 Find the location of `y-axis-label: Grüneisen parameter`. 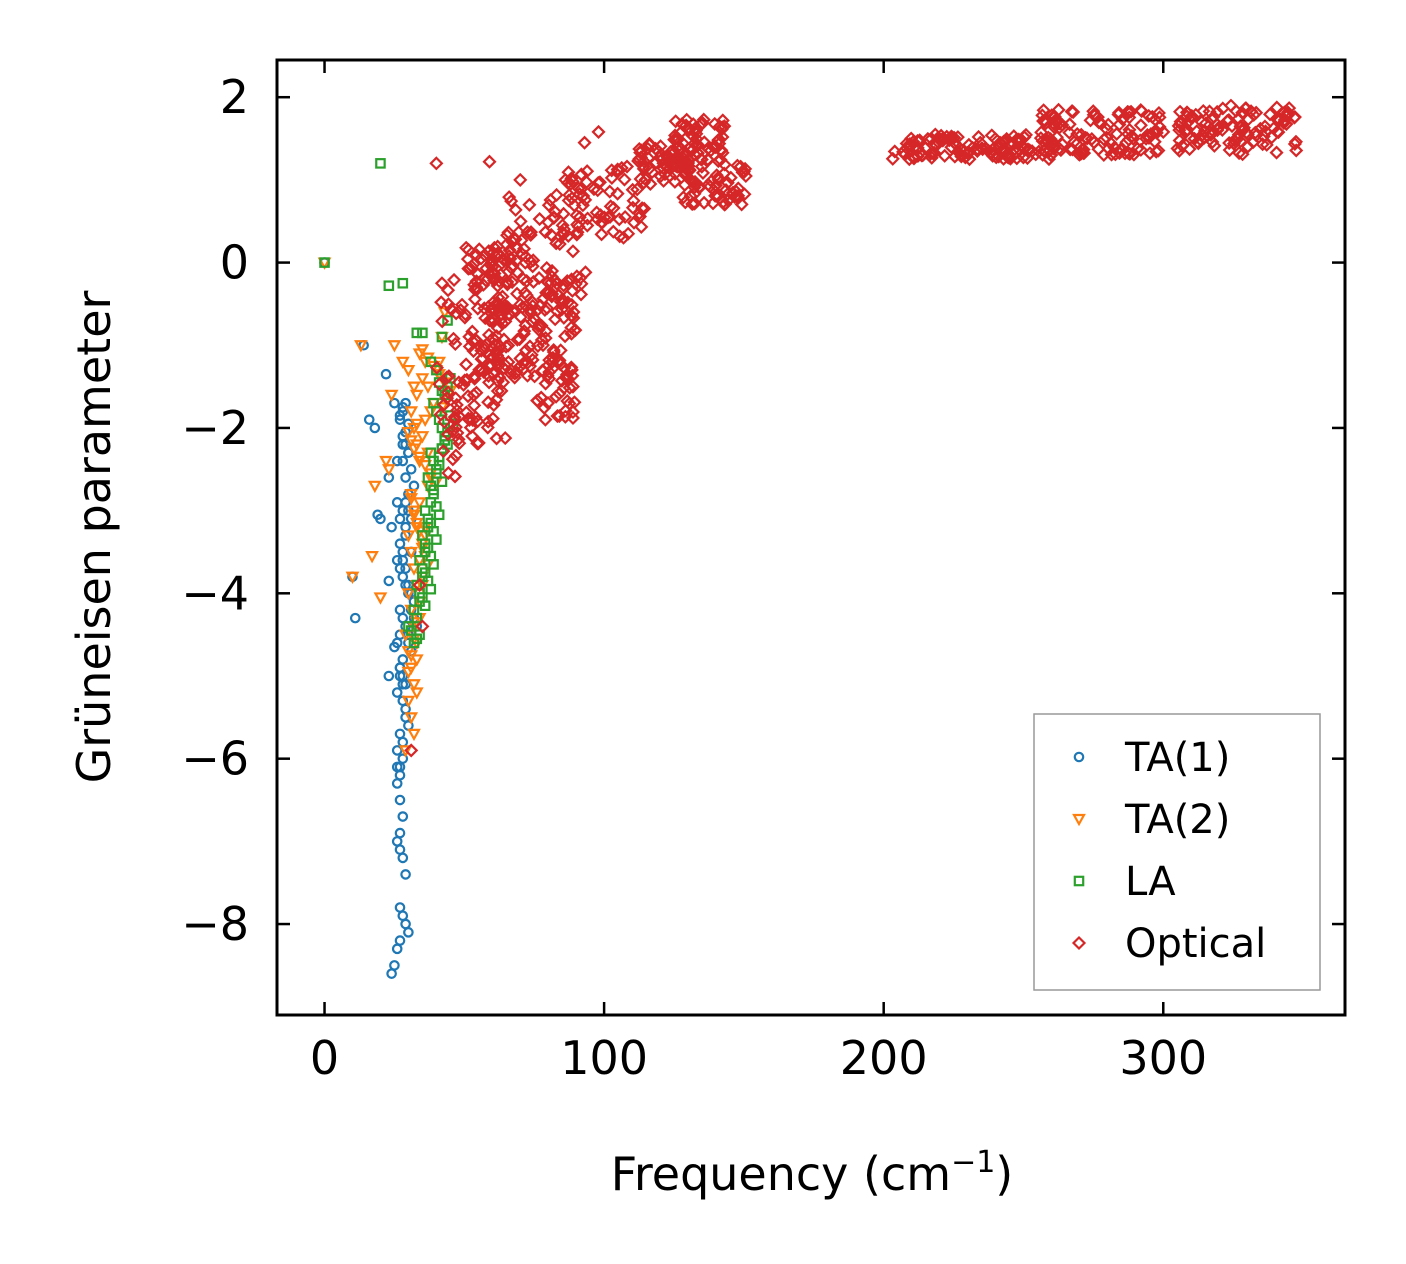

y-axis-label: Grüneisen parameter is located at coordinates (94, 536).